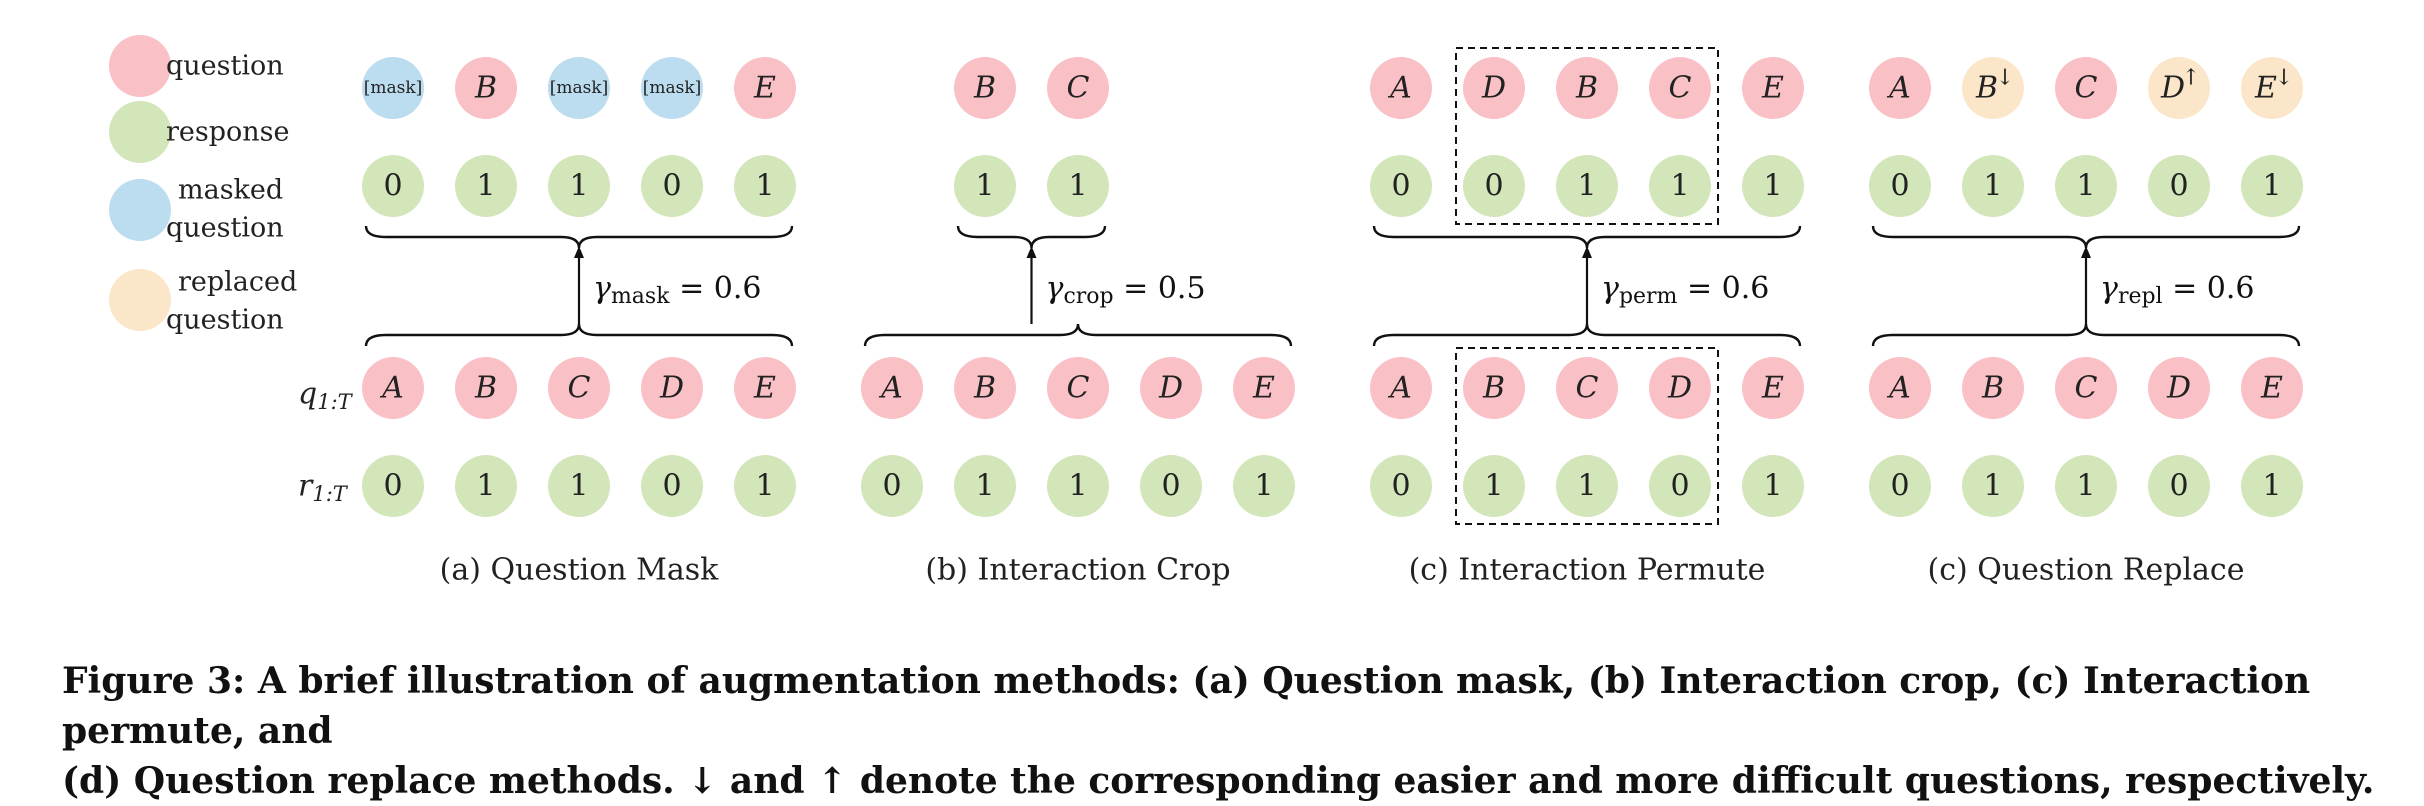 This screenshot has height=806, width=2424. I want to click on row-label-q-sub: 1:T, so click(335, 402).